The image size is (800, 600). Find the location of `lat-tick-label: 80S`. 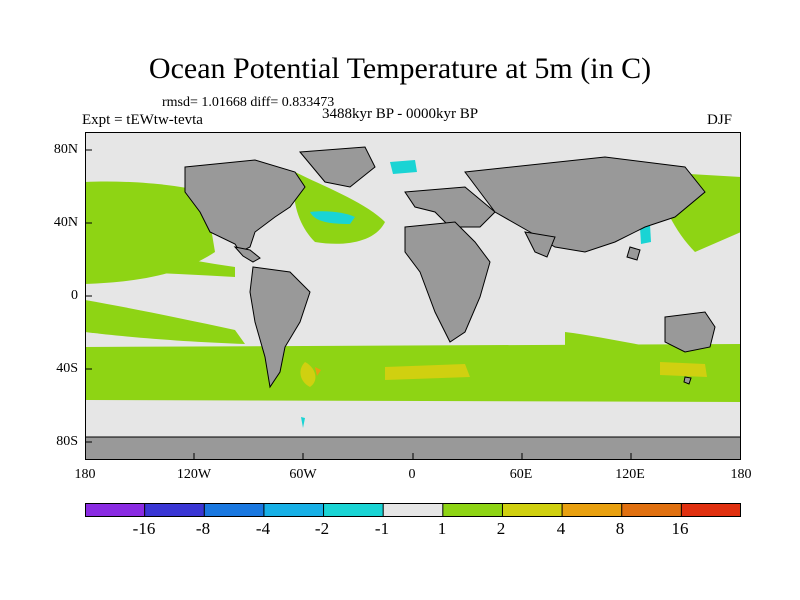

lat-tick-label: 80S is located at coordinates (67, 441).